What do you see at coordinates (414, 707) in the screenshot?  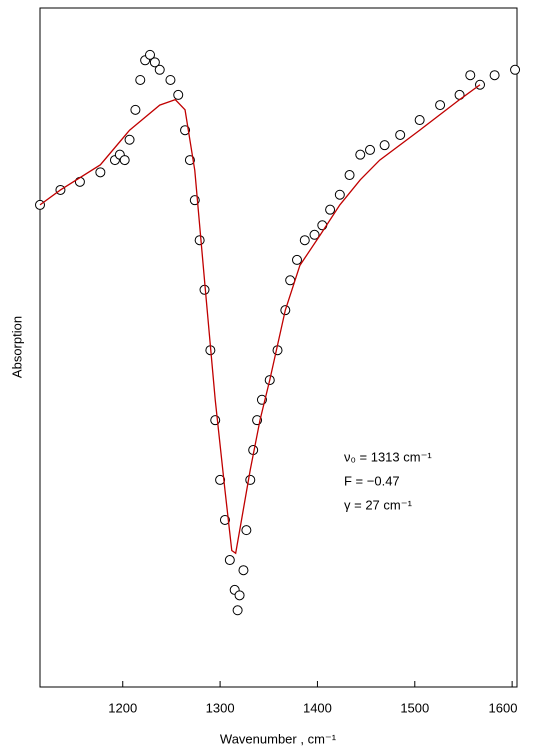 I see `x-tick-label: 1500` at bounding box center [414, 707].